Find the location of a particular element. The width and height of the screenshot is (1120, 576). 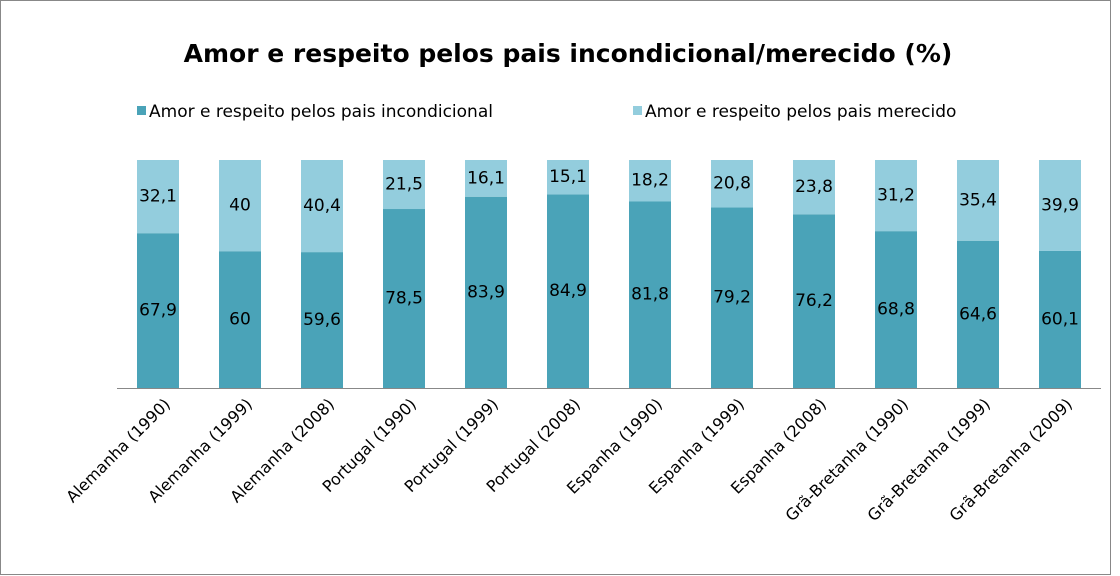

data-label: 40,4 is located at coordinates (322, 206).